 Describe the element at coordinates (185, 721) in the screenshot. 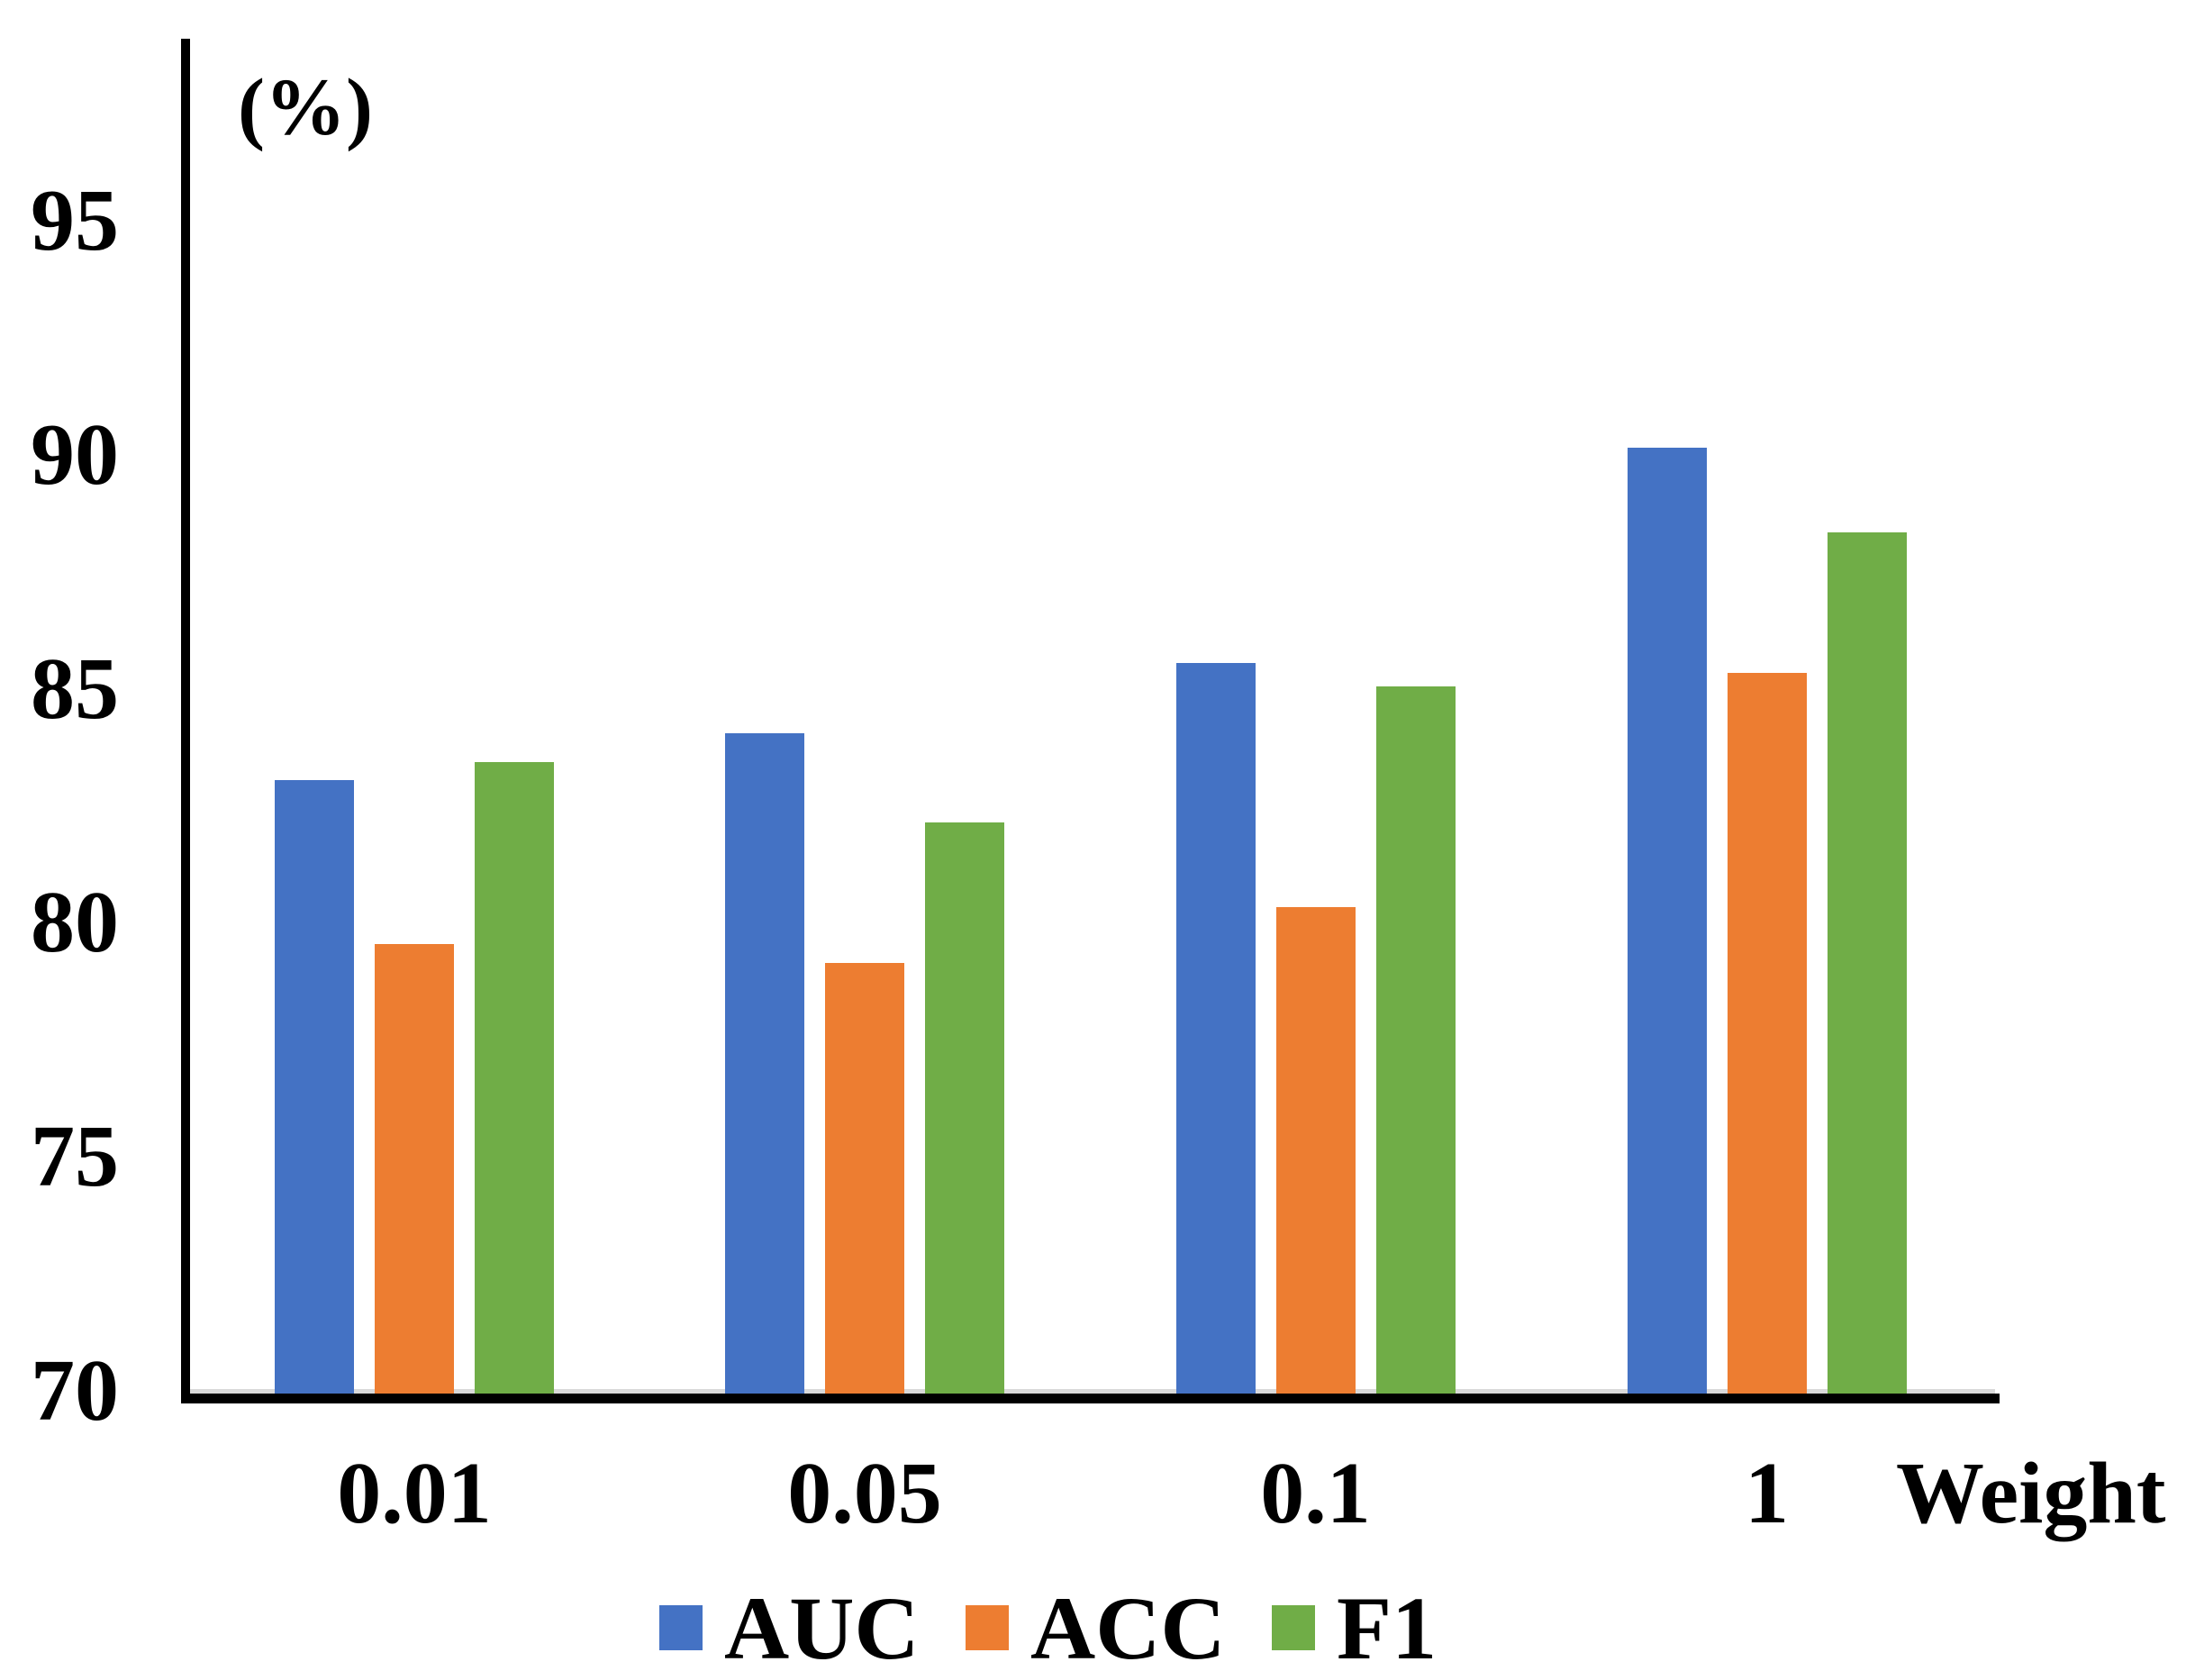

I see `y-axis-line` at that location.